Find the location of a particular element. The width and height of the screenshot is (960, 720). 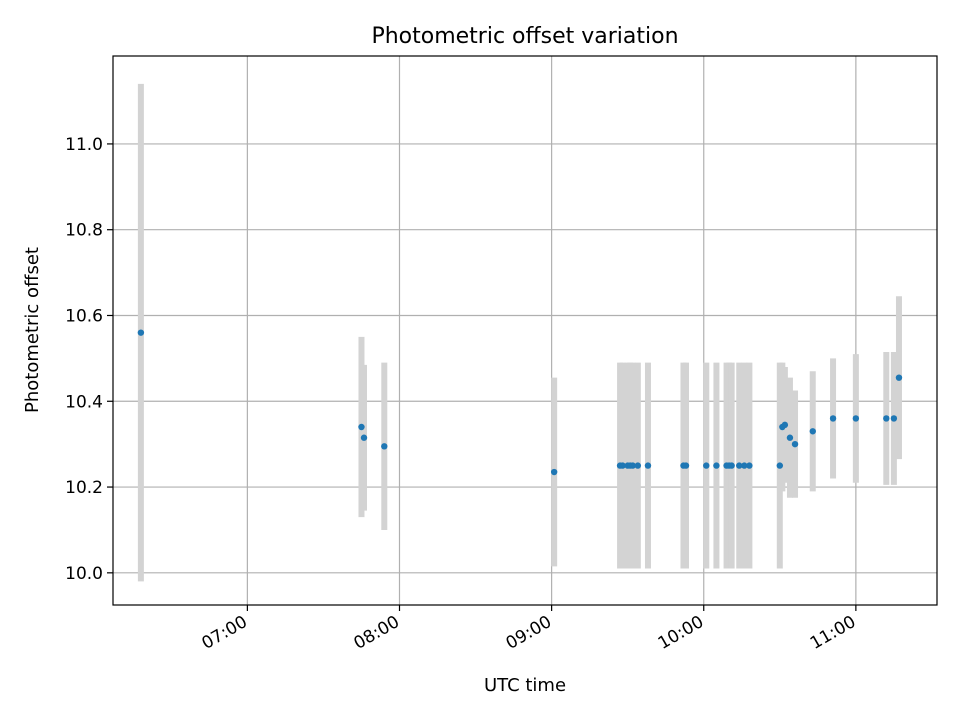

y-tick-label: 11.0 is located at coordinates (84, 145).